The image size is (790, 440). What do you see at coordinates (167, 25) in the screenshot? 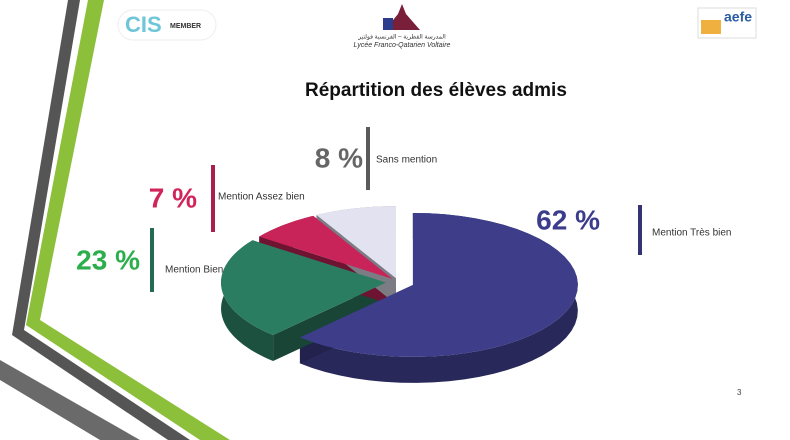
I see `cis-logo` at bounding box center [167, 25].